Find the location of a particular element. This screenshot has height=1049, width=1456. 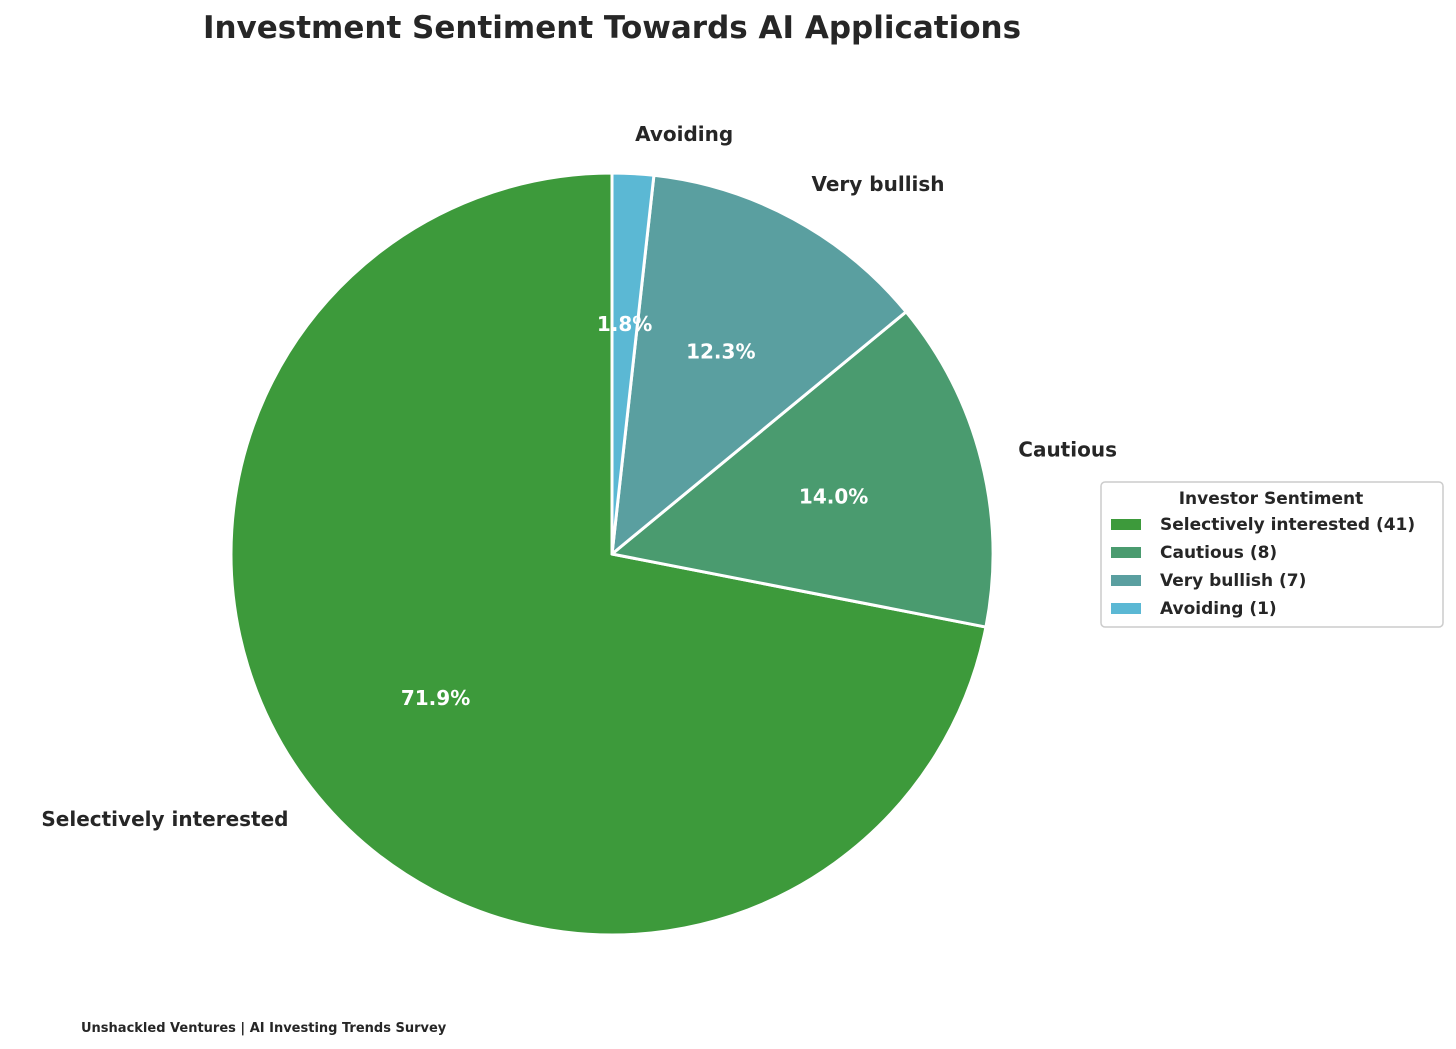

percent-label-selectively-interested: 71.9% is located at coordinates (435, 698).